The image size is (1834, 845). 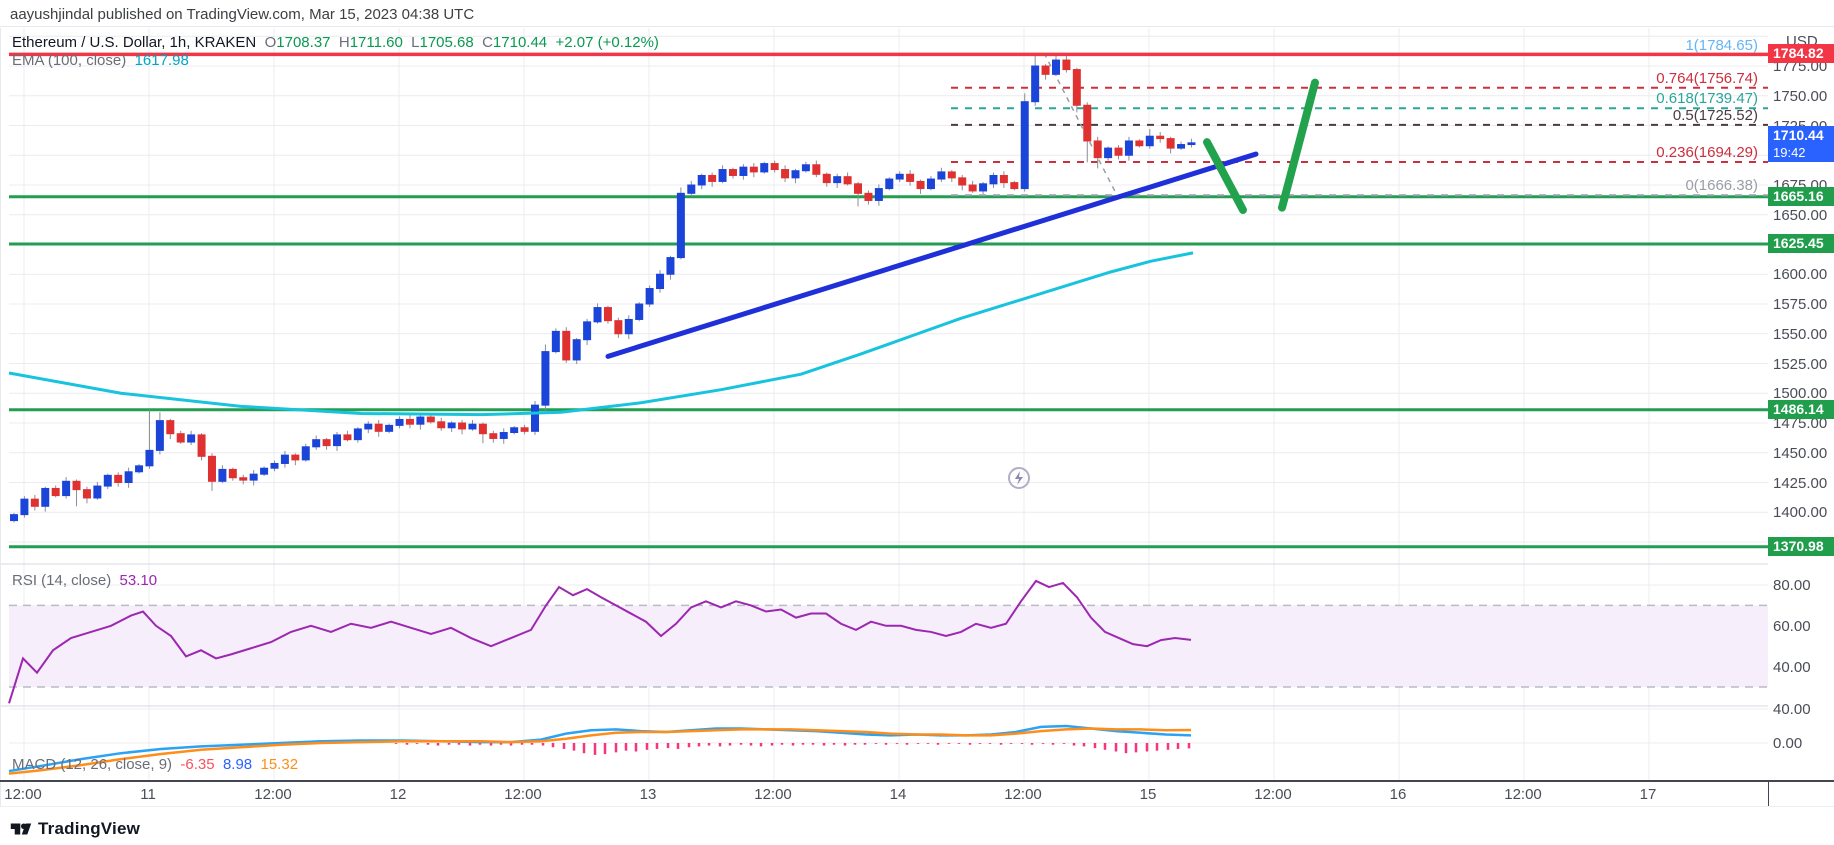 What do you see at coordinates (1800, 453) in the screenshot?
I see `price-axis-label: 1450.00` at bounding box center [1800, 453].